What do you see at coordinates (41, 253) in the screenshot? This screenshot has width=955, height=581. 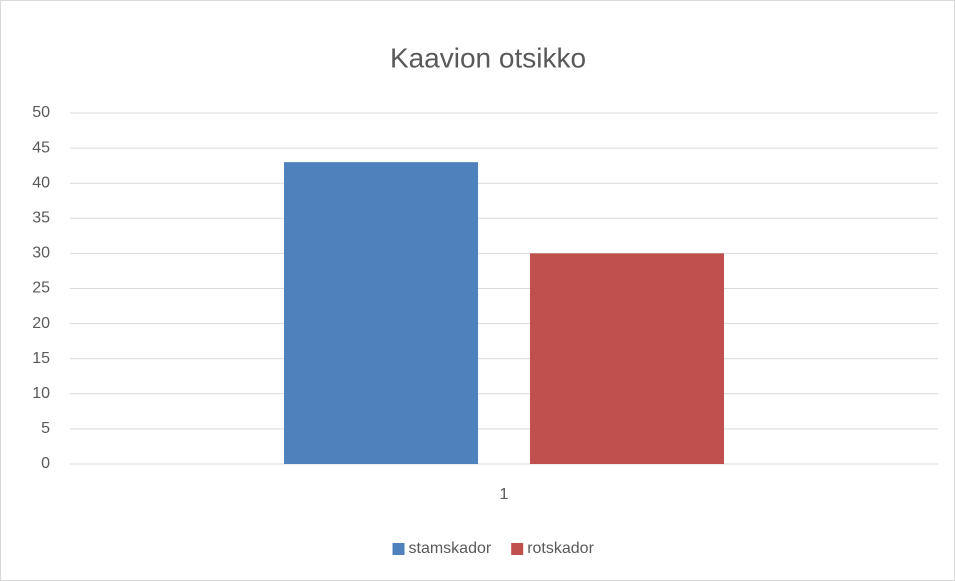 I see `y-tick-label: 30` at bounding box center [41, 253].